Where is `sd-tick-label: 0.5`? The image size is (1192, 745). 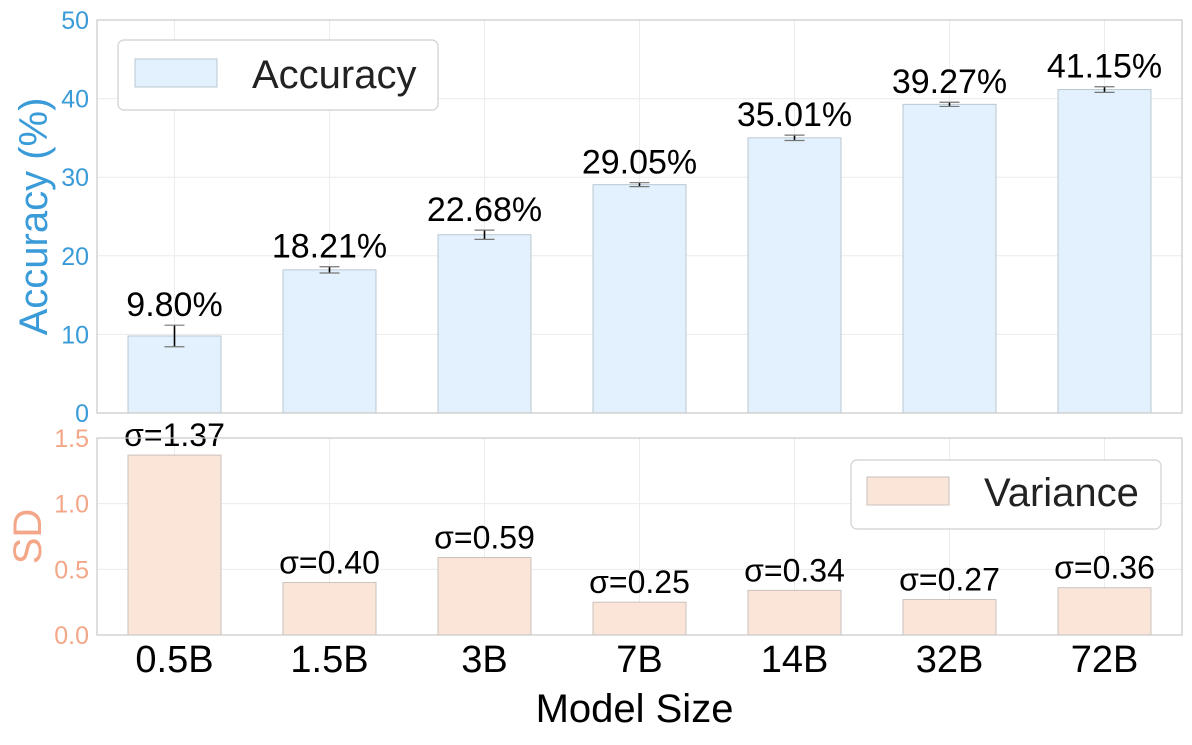
sd-tick-label: 0.5 is located at coordinates (71, 570).